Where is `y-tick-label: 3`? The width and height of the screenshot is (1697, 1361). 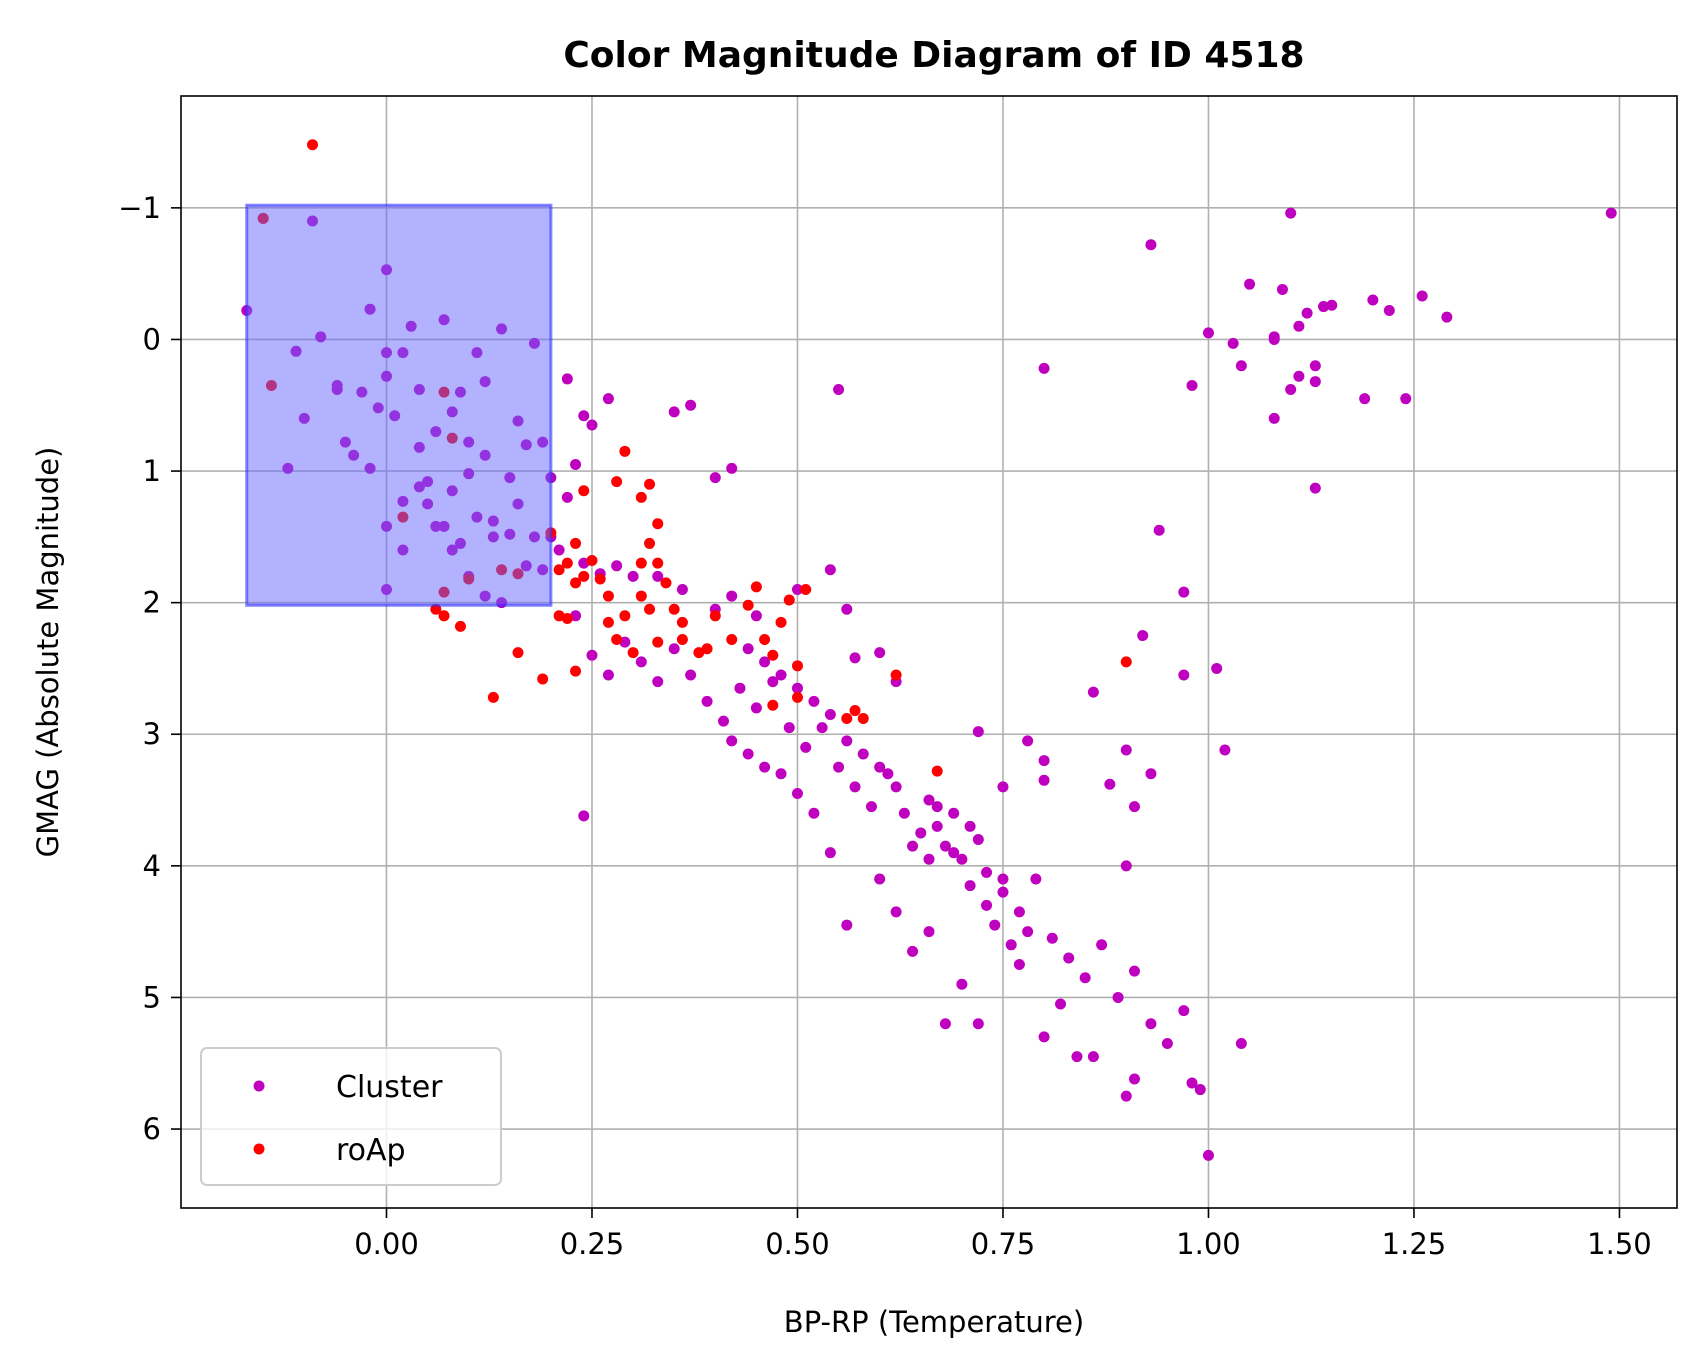 y-tick-label: 3 is located at coordinates (152, 734).